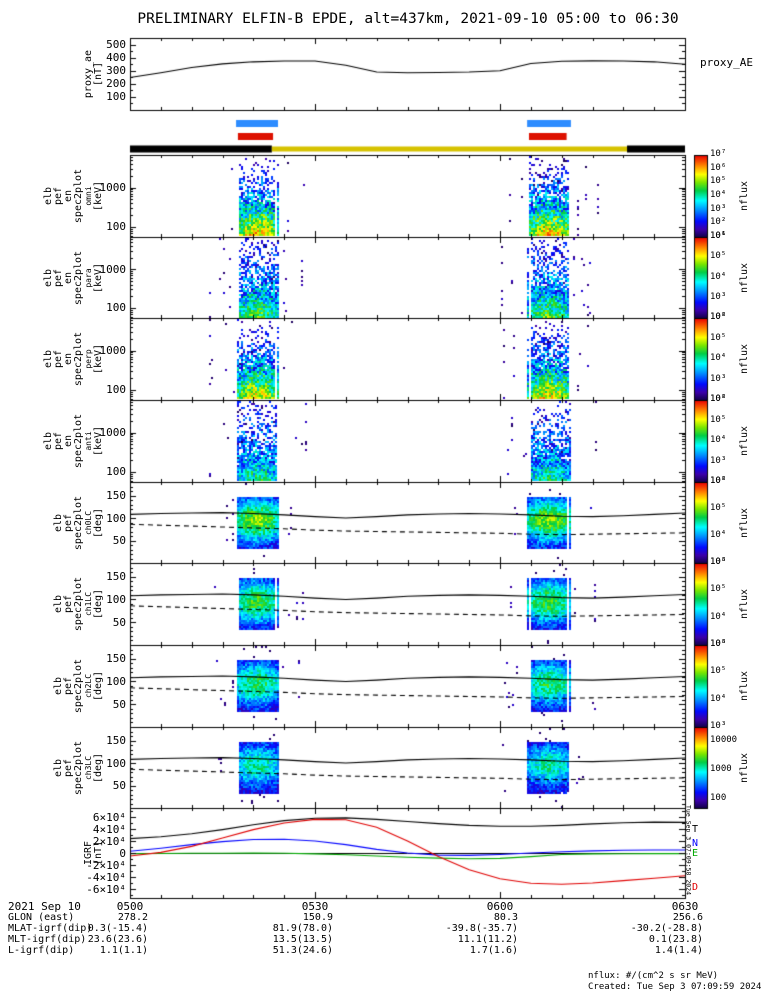 The width and height of the screenshot is (775, 1000). What do you see at coordinates (106, 877) in the screenshot?
I see `y-tick-label: -4×10⁴` at bounding box center [106, 877].